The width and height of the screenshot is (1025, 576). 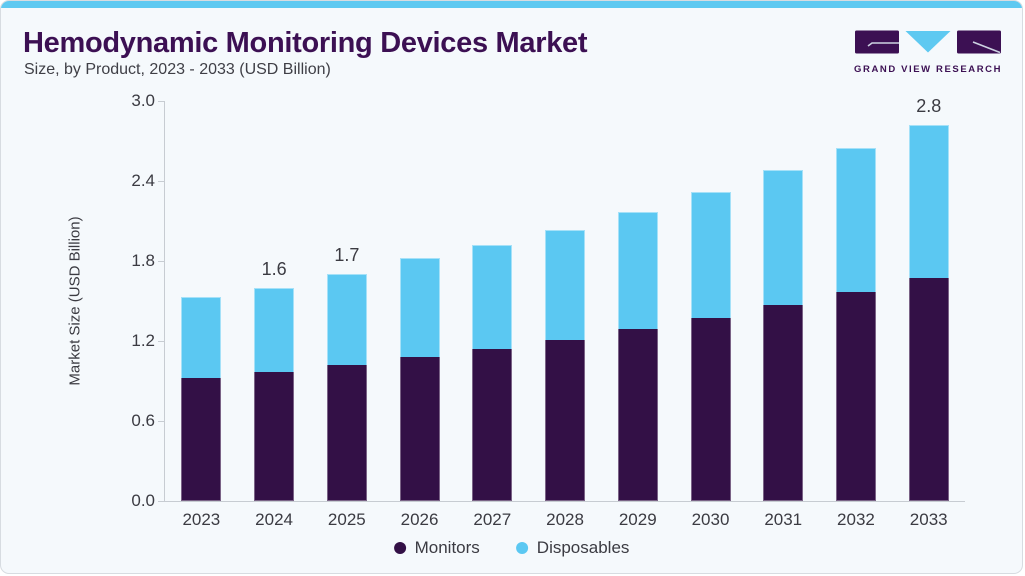 I want to click on bar-segment-monitors-2024, so click(x=274, y=436).